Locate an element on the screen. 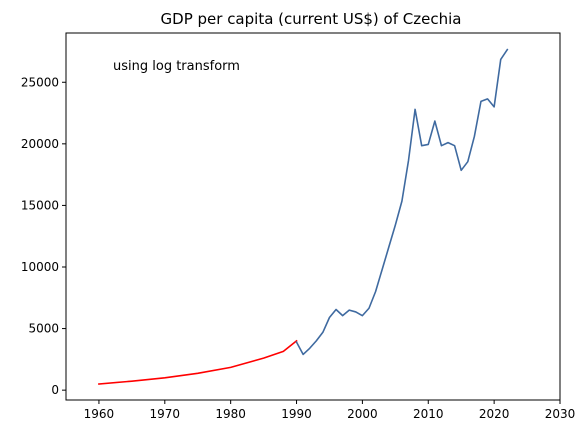  chart-annotation: using log transform is located at coordinates (176, 66).